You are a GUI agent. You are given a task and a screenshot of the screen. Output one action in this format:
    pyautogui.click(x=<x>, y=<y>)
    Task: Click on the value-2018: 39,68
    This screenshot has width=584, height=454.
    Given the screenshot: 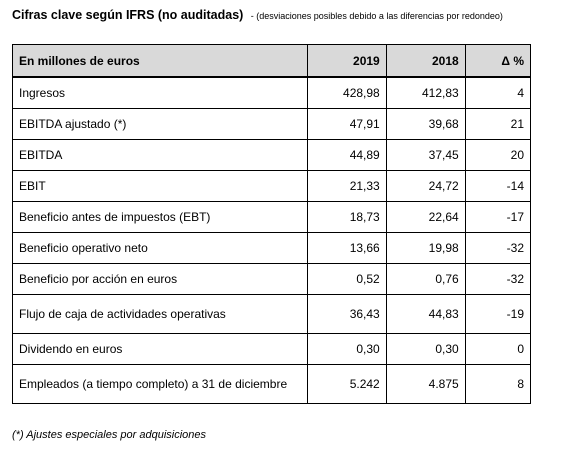 What is the action you would take?
    pyautogui.click(x=425, y=124)
    